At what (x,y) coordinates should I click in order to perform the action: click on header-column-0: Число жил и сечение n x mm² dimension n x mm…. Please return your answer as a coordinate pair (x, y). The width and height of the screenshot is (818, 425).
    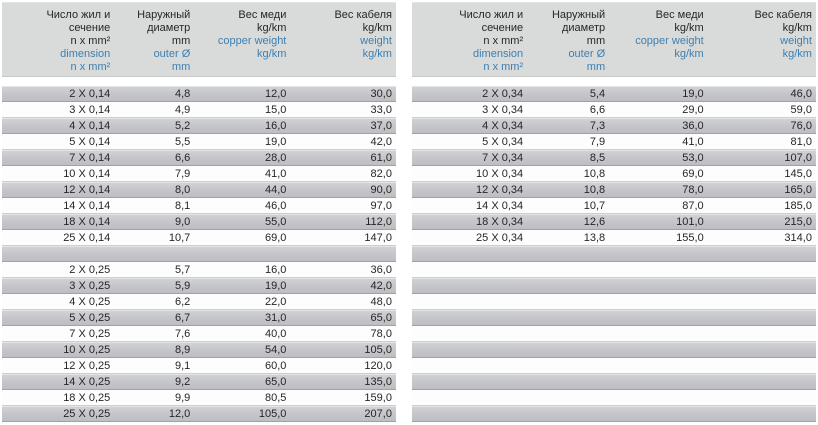
    Looking at the image, I should click on (58, 43).